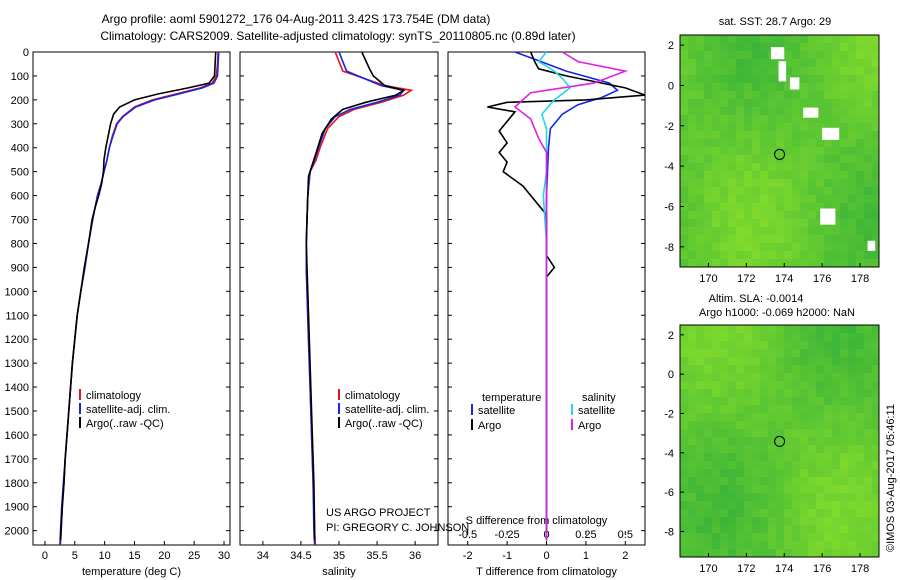 Image resolution: width=900 pixels, height=580 pixels. I want to click on map-field, so click(779, 441).